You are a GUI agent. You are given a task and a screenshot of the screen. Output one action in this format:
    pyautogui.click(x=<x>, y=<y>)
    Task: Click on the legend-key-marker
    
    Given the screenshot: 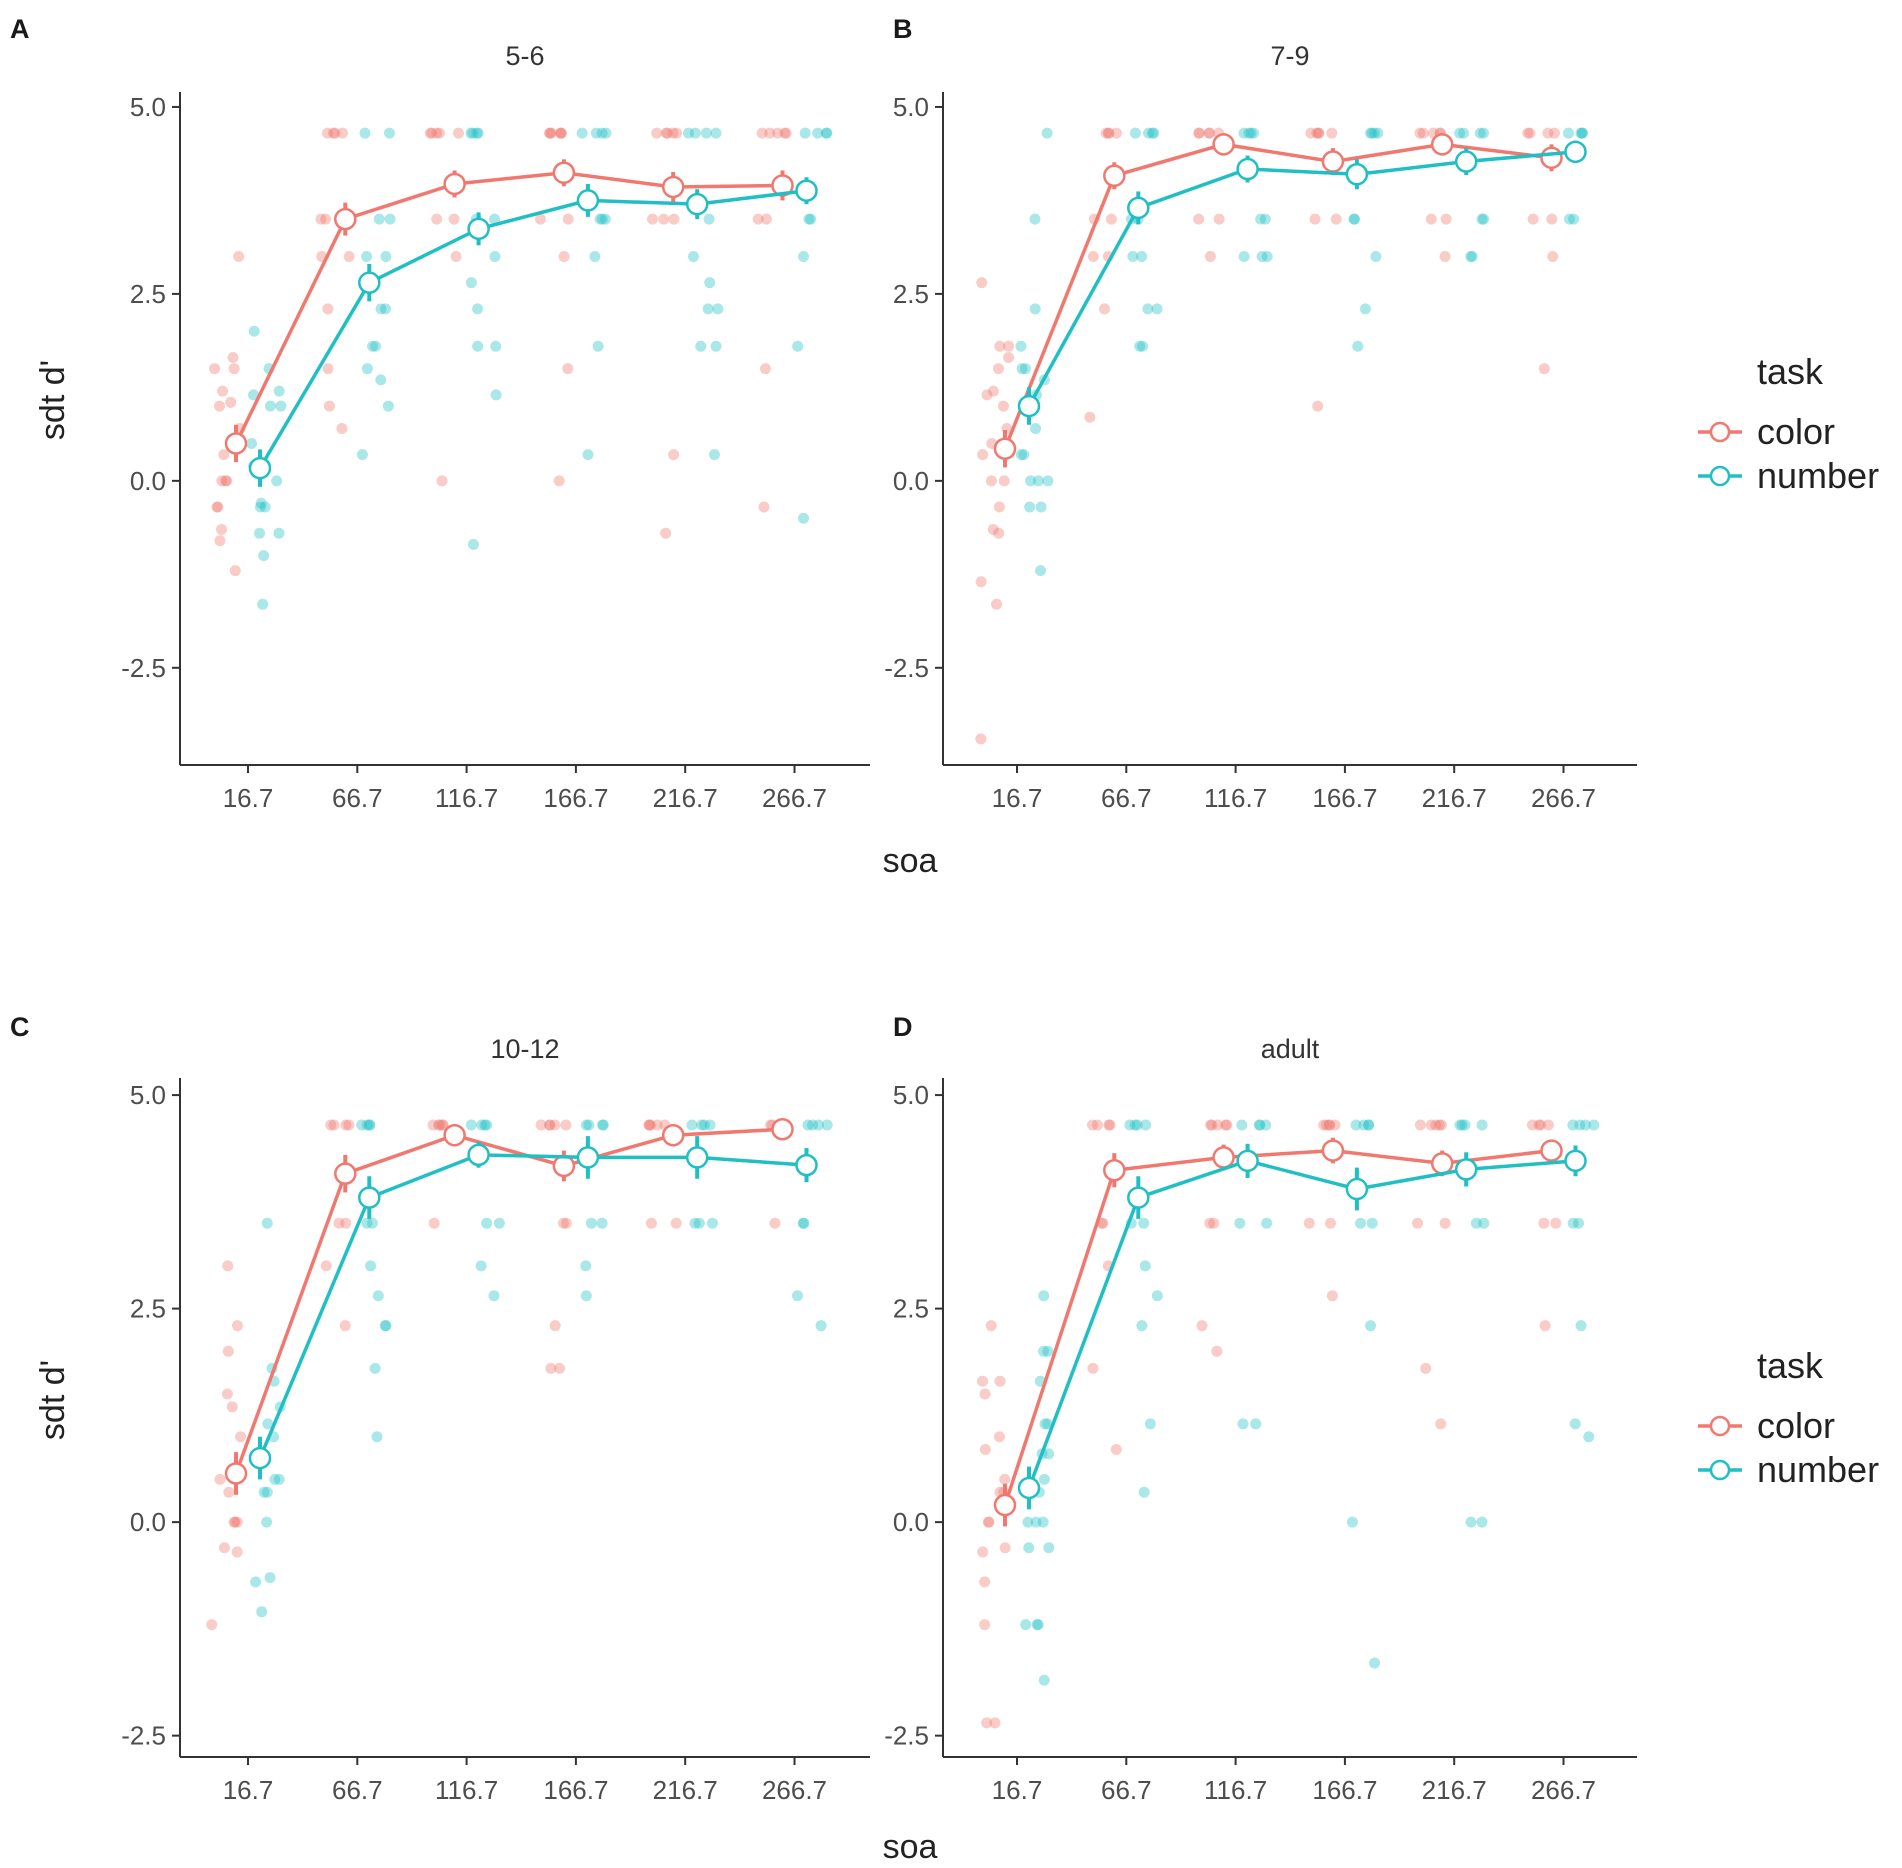 What is the action you would take?
    pyautogui.click(x=1720, y=432)
    